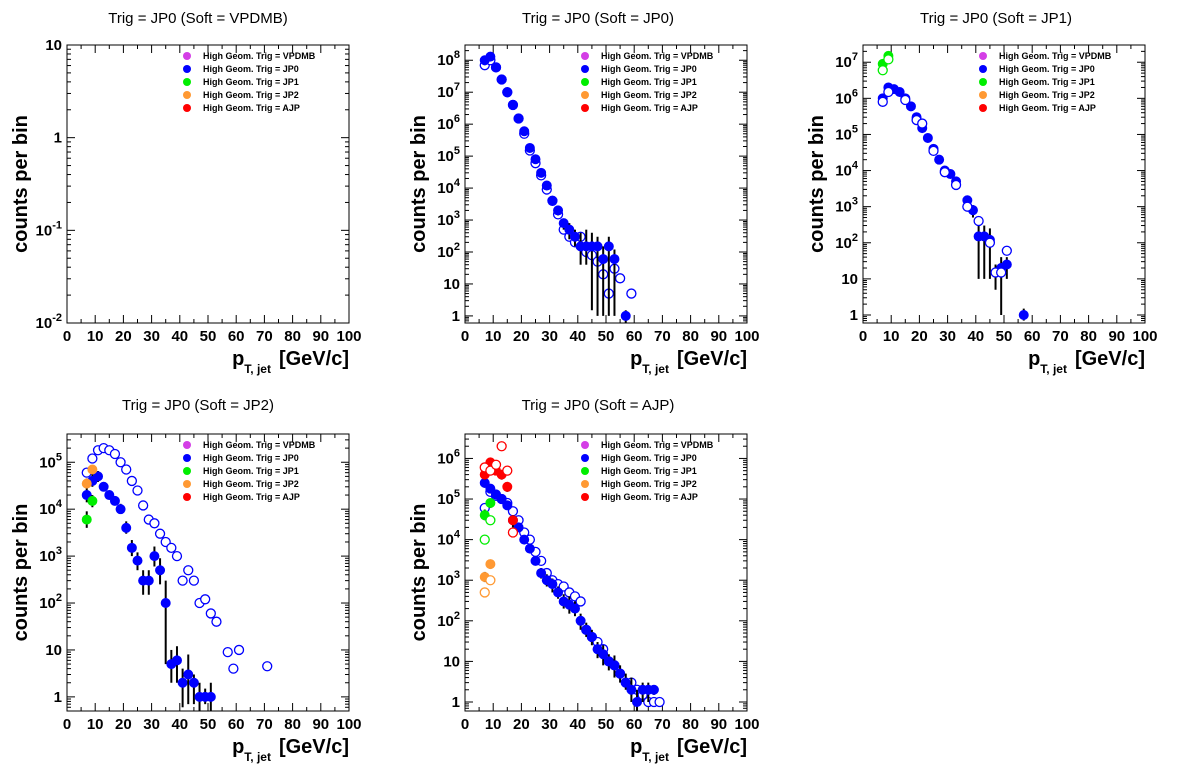  I want to click on x-tick-label: 40, so click(577, 724).